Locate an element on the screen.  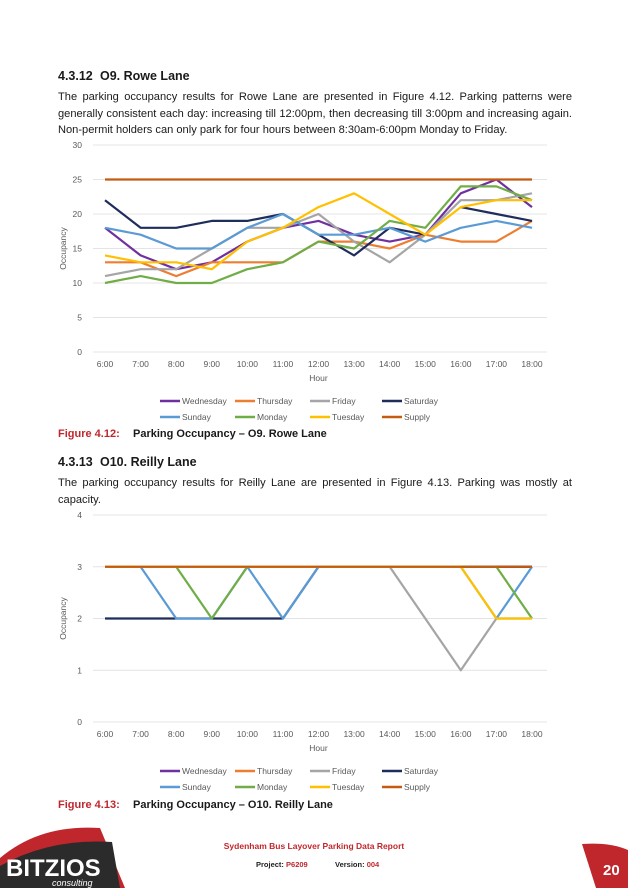
y-tick-label: 25 is located at coordinates (78, 180).